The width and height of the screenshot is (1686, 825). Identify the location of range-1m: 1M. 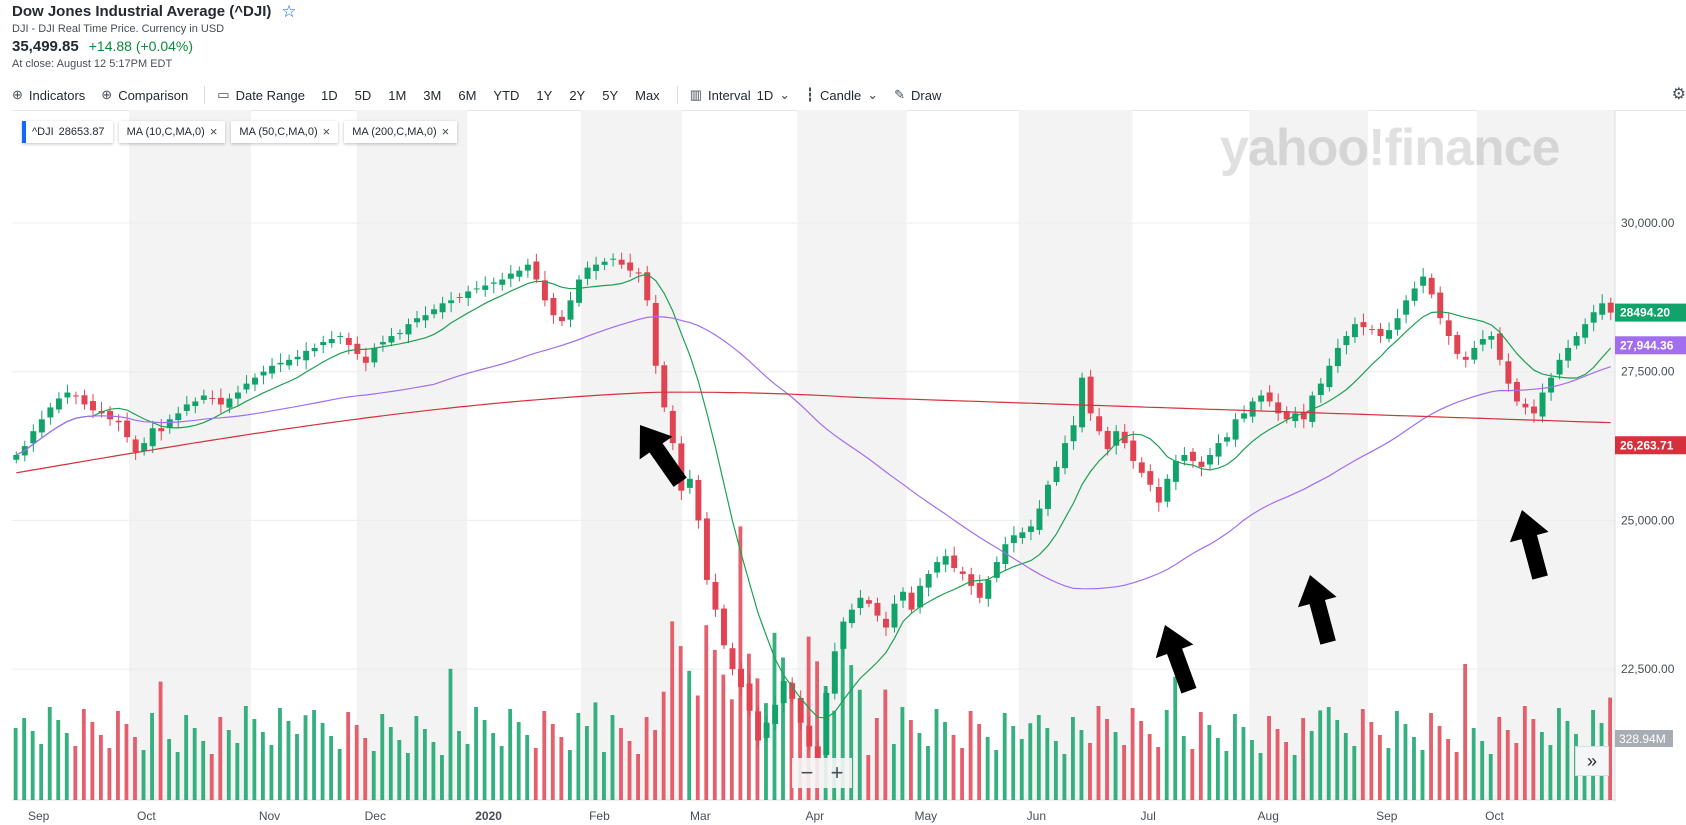
(397, 95).